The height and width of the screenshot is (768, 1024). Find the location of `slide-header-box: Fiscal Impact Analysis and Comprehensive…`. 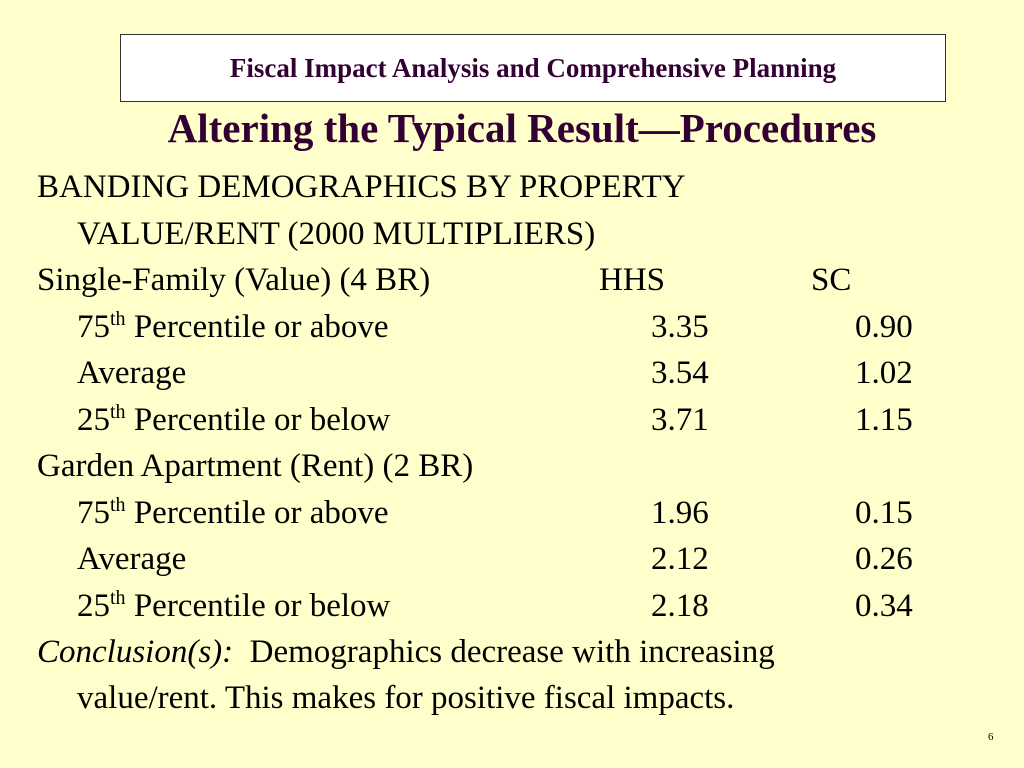

slide-header-box: Fiscal Impact Analysis and Comprehensive… is located at coordinates (533, 68).